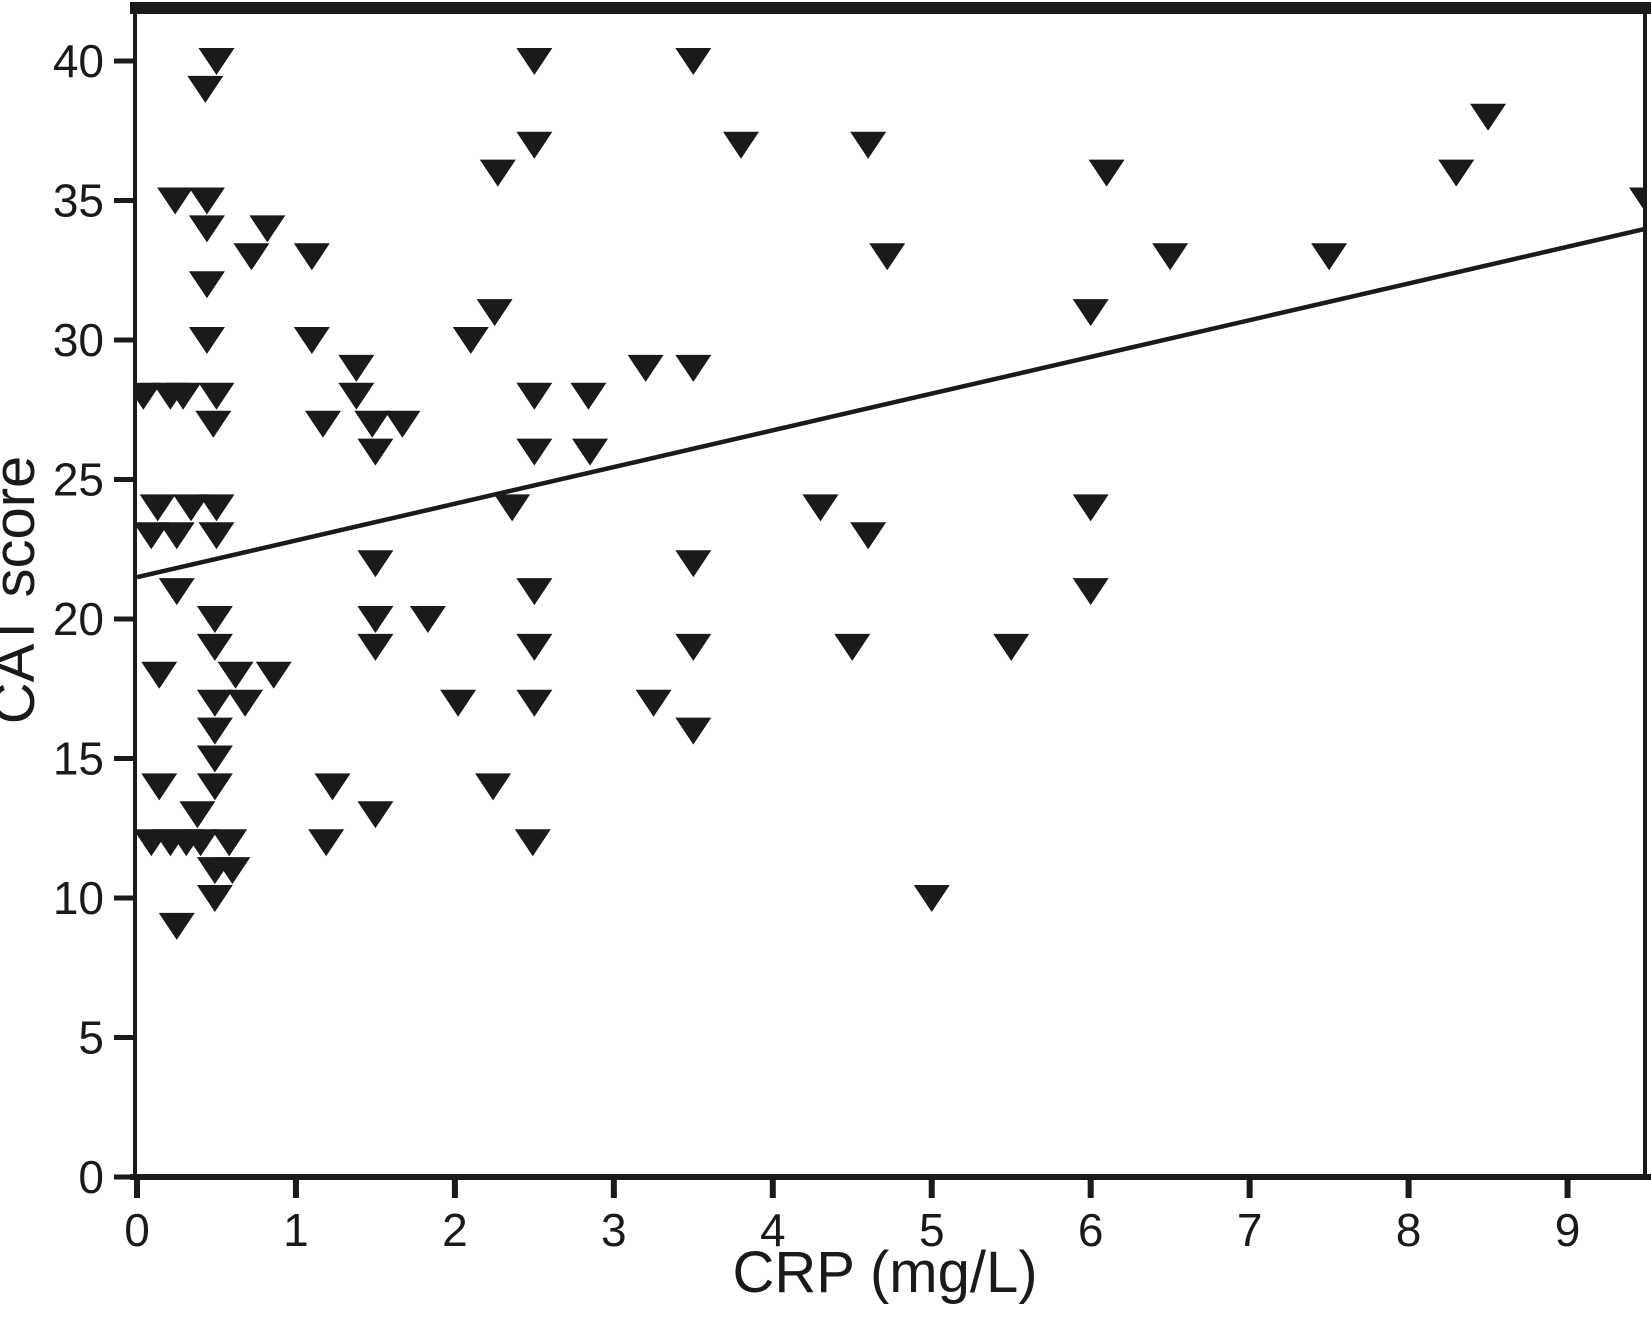  Describe the element at coordinates (852, 1216) in the screenshot. I see `x-axis-ticks: 0 1 2 3 4 5 6 7 8 9` at that location.